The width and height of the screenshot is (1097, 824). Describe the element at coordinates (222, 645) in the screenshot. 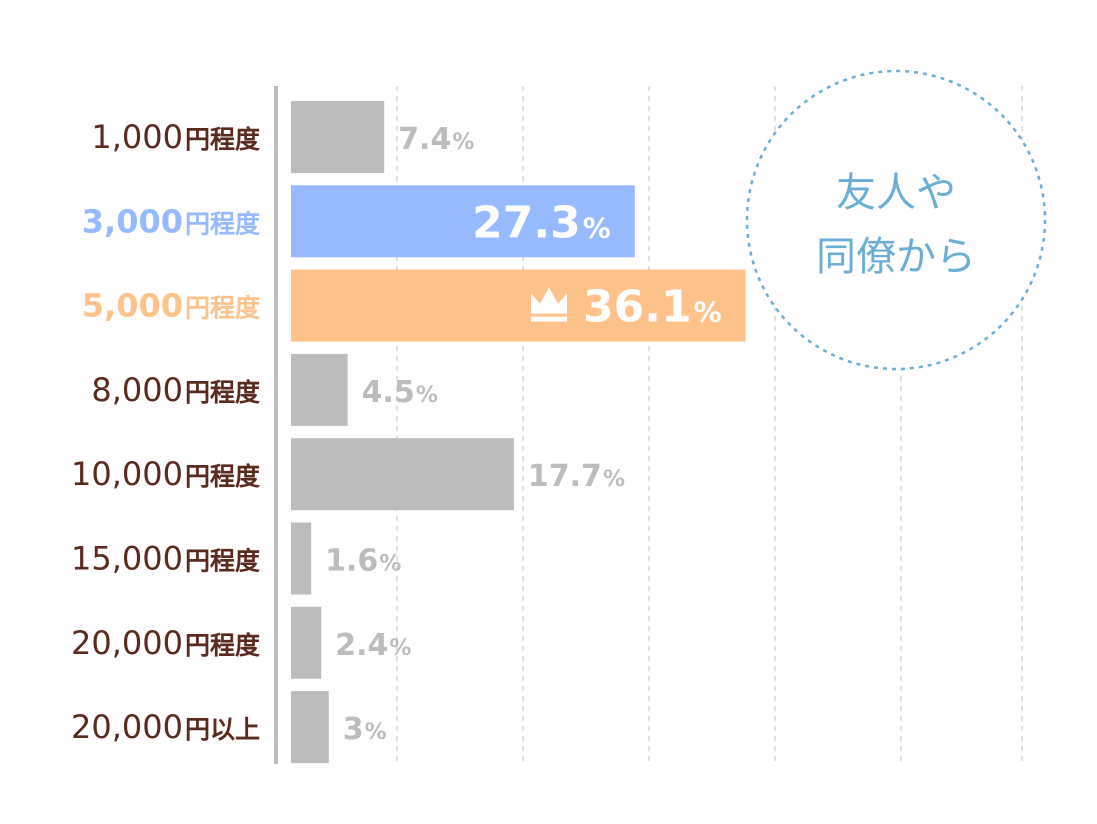

I see `category-unit-6: 円程度` at that location.